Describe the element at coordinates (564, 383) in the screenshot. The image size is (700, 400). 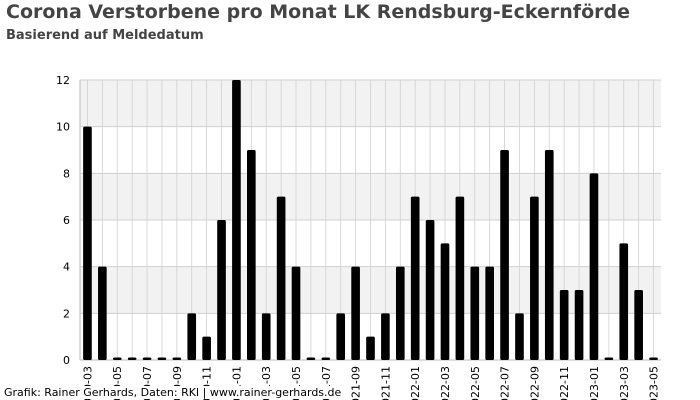
I see `x-tick-label: 2022-11` at that location.